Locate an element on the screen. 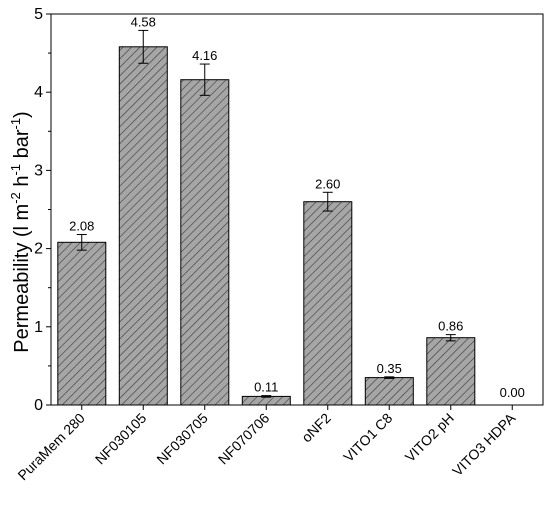 The width and height of the screenshot is (550, 507). x-tick-label: NF030705 is located at coordinates (182, 439).